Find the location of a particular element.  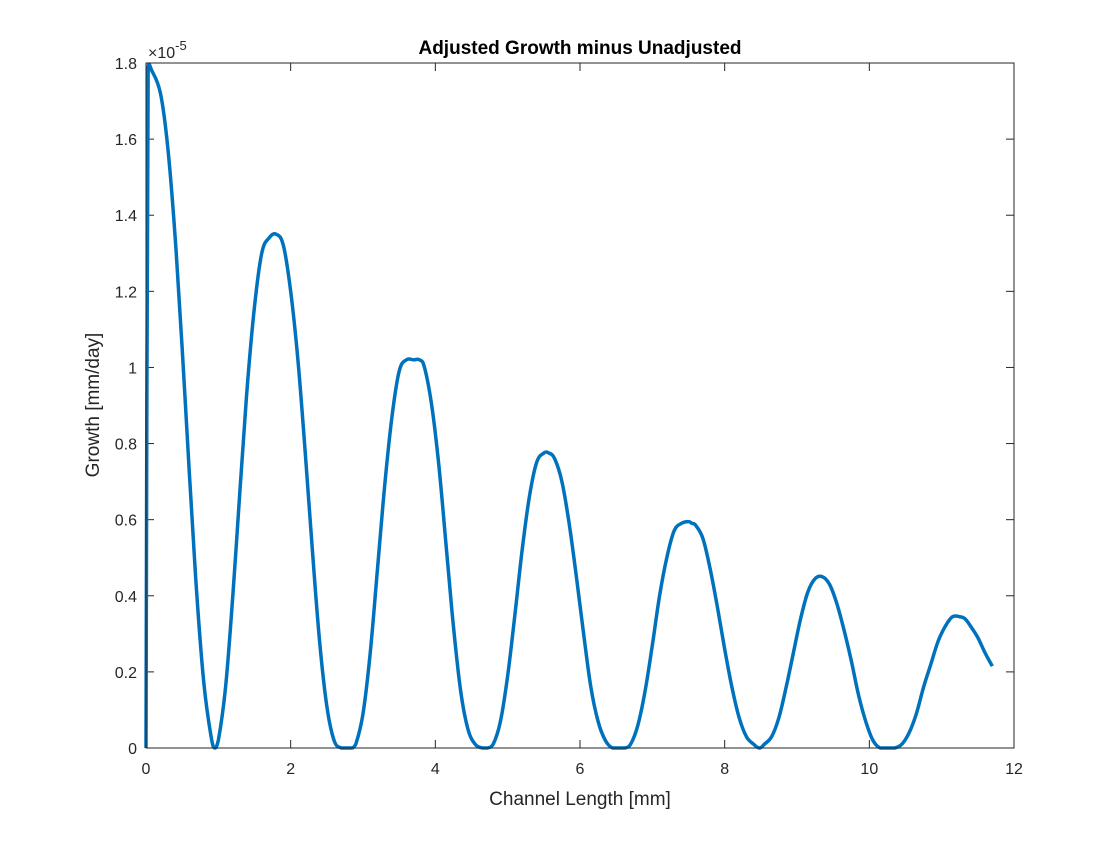

y-tick-label: 1 is located at coordinates (132, 368).